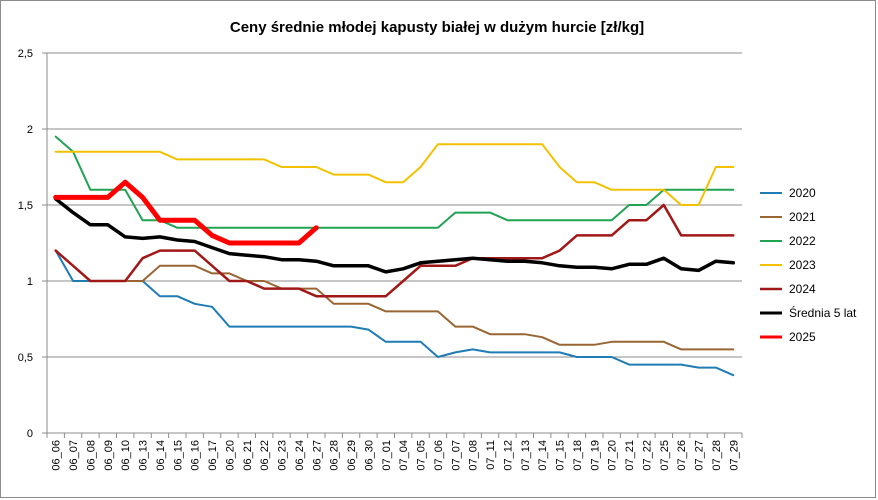 This screenshot has height=500, width=878. Describe the element at coordinates (109, 455) in the screenshot. I see `x-tick-label: 06_09` at that location.